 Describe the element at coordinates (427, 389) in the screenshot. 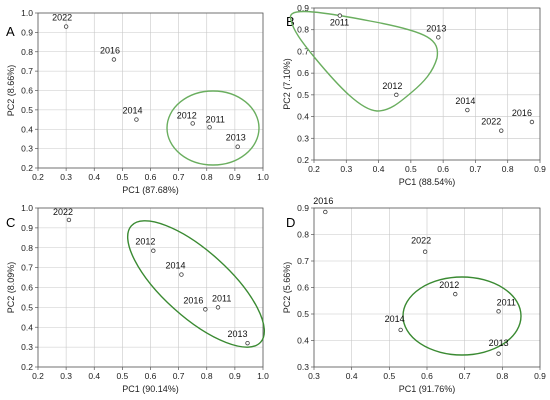

I see `x-axis-label: PC1 (91.76%)` at that location.